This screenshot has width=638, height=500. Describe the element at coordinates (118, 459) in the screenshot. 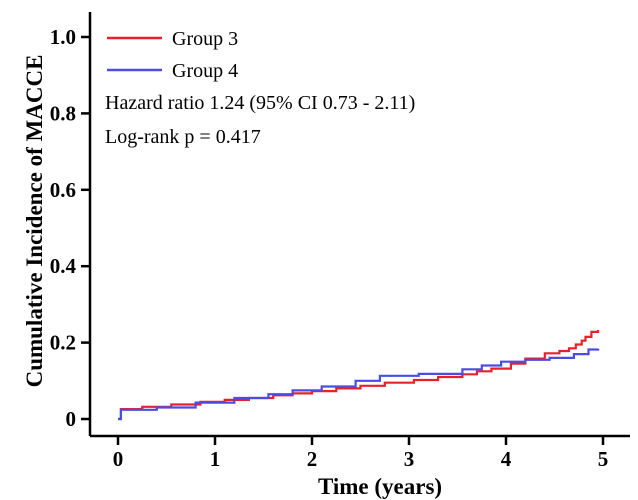

I see `x-tick-label: 0` at that location.